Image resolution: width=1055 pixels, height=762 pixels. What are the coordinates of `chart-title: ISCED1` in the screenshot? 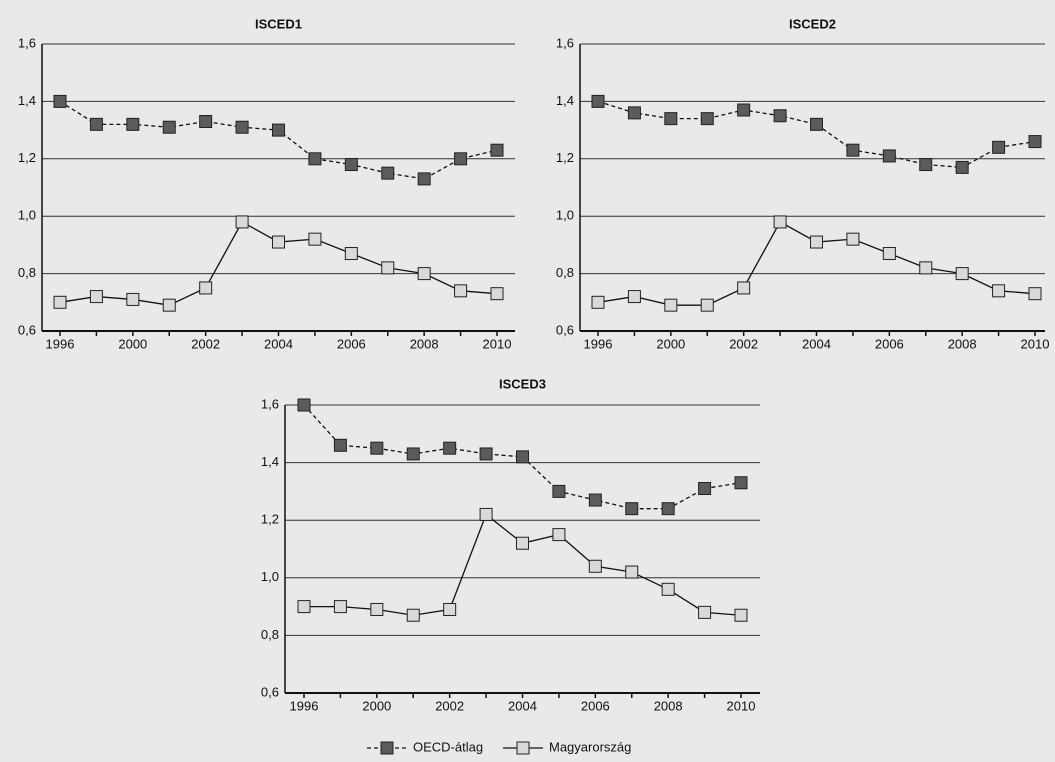 It's located at (278, 23).